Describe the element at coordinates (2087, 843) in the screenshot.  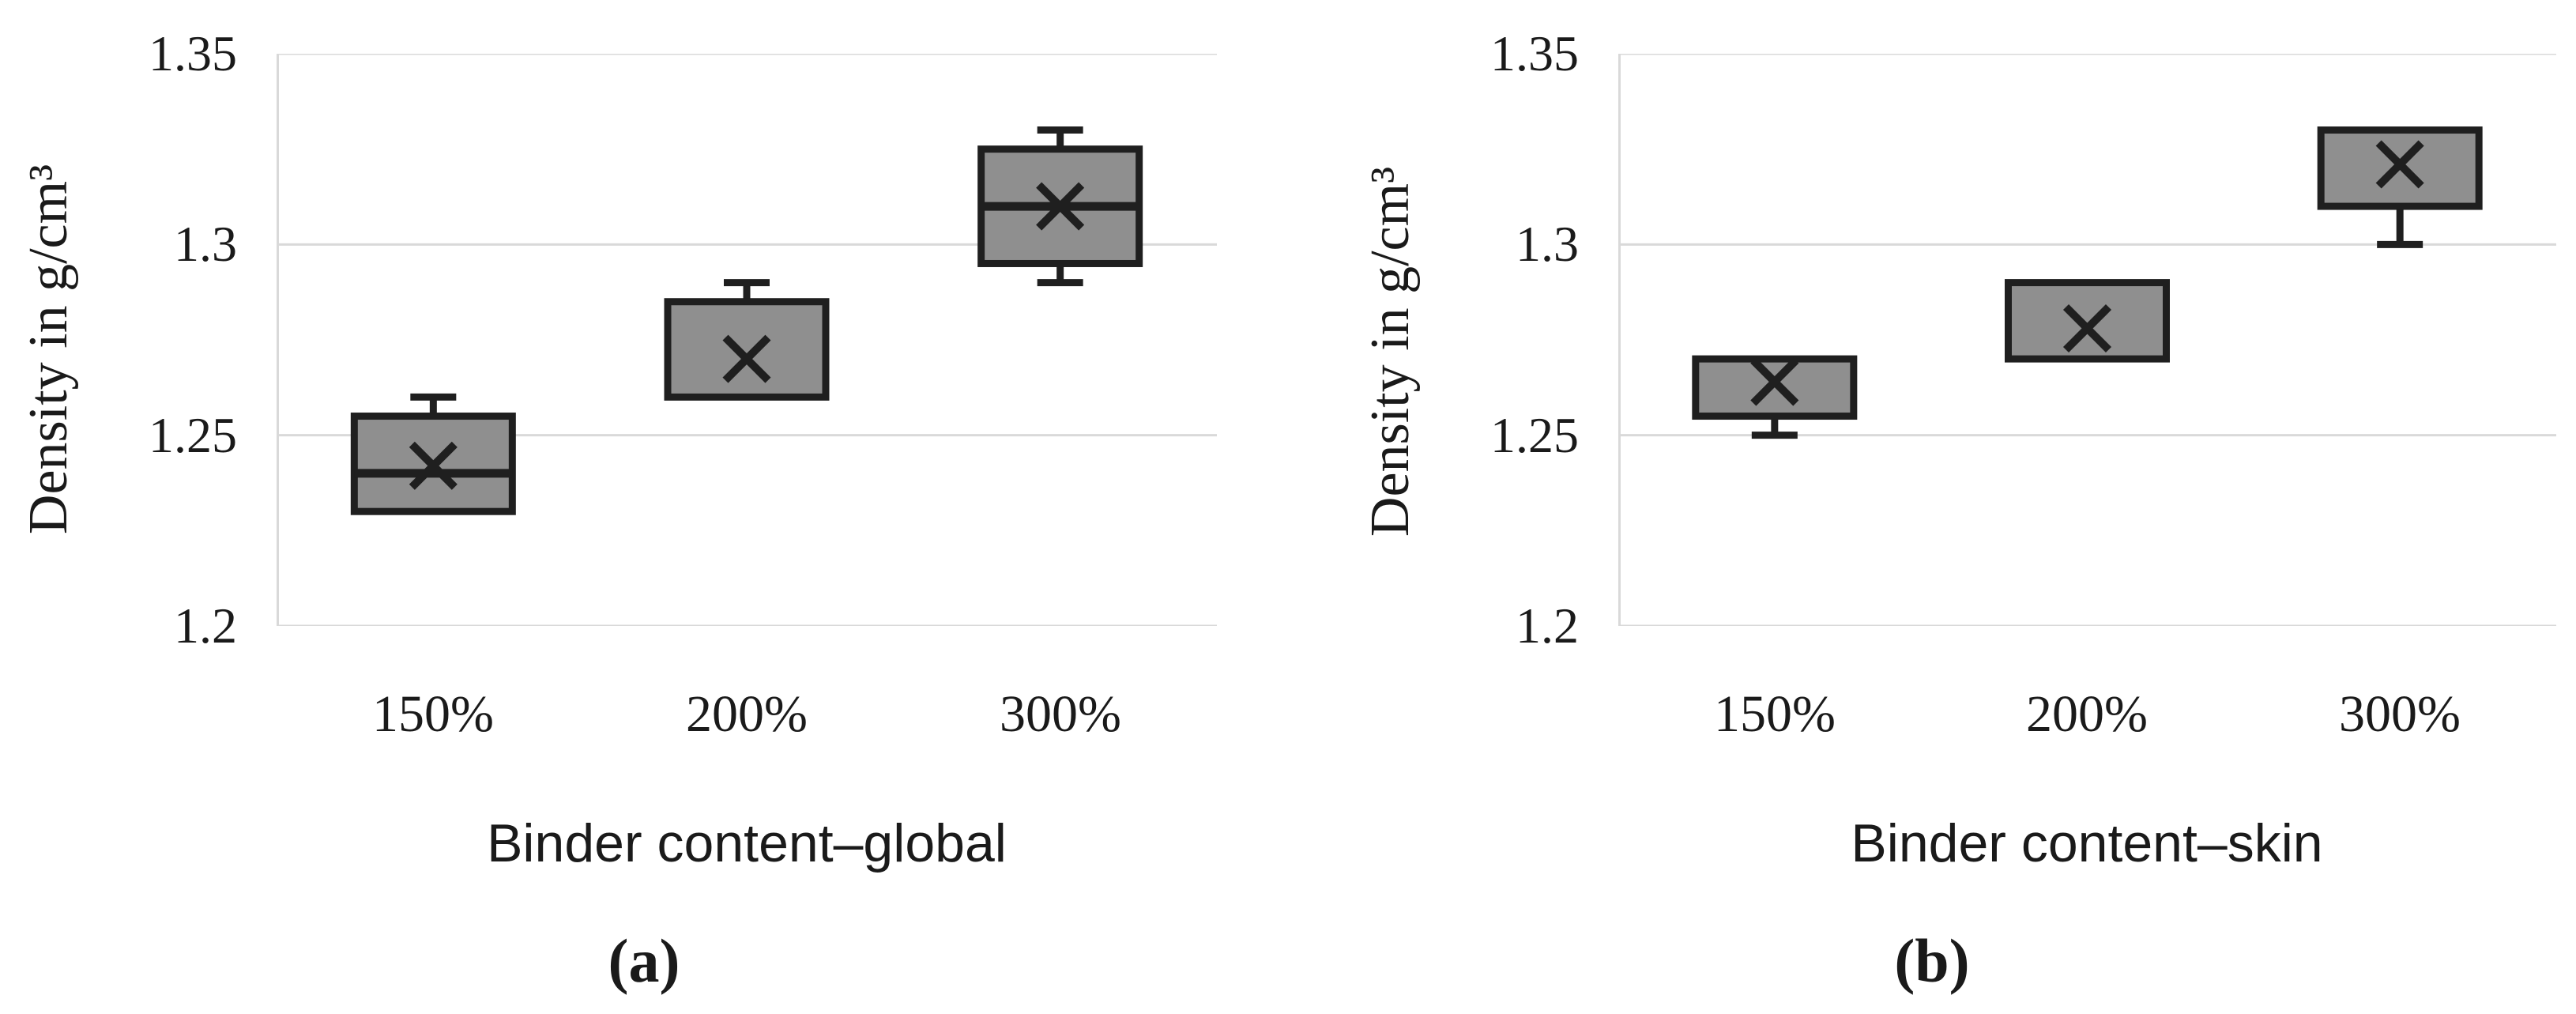
I see `x-axis-title: Binder content–skin` at that location.